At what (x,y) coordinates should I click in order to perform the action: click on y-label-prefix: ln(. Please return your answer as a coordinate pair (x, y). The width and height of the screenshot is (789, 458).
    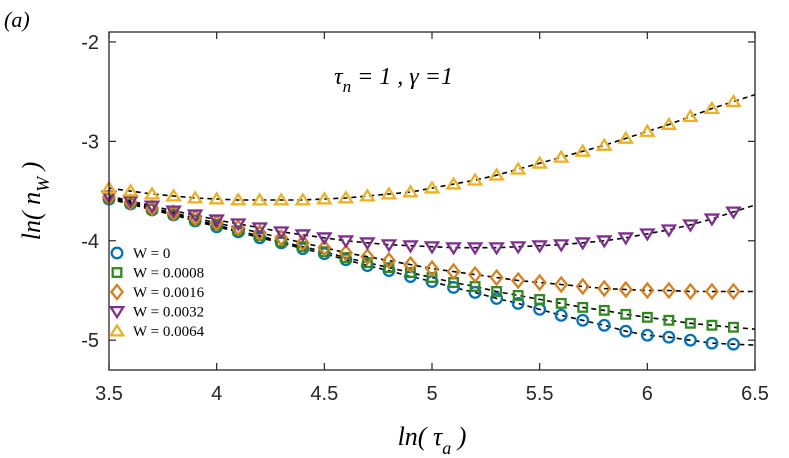
    Looking at the image, I should click on (31, 222).